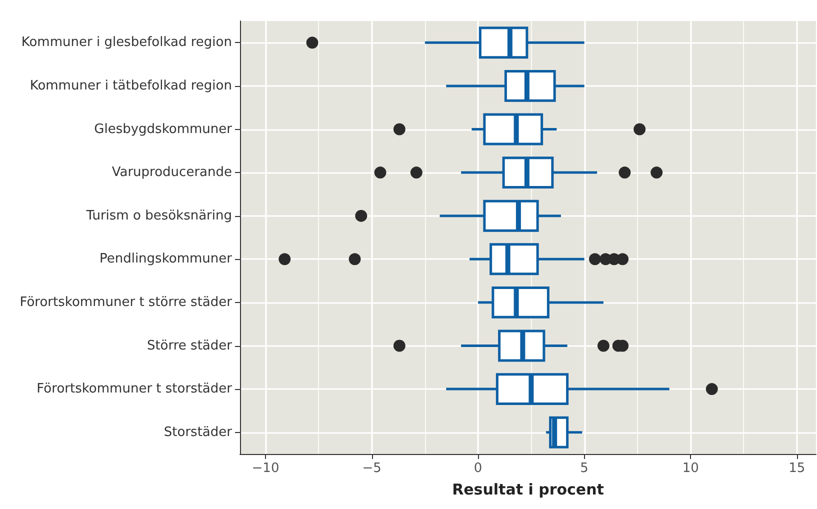 The width and height of the screenshot is (817, 509). What do you see at coordinates (198, 432) in the screenshot?
I see `y-tick-label: Storstäder` at bounding box center [198, 432].